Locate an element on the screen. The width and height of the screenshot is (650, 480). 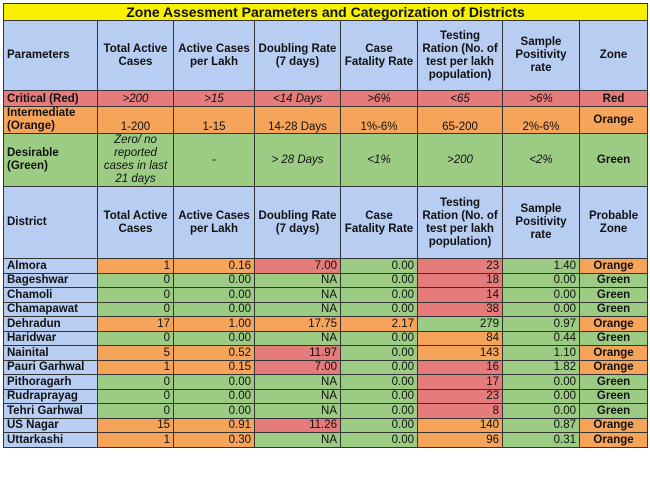
table-cell: Critical (Red) is located at coordinates (50, 98).